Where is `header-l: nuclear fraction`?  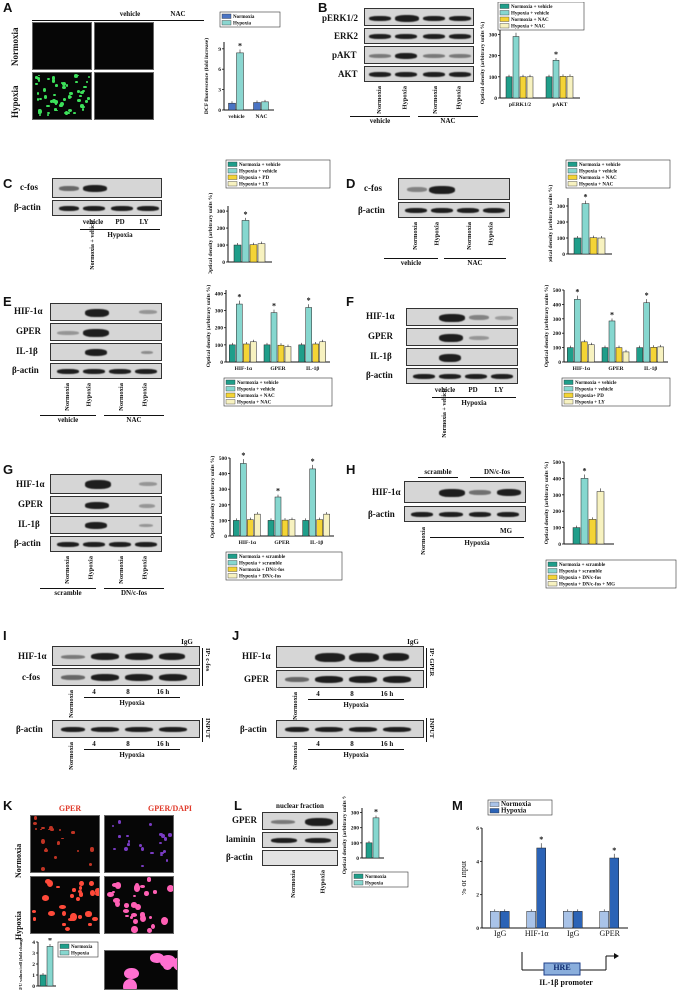 header-l: nuclear fraction is located at coordinates (300, 806).